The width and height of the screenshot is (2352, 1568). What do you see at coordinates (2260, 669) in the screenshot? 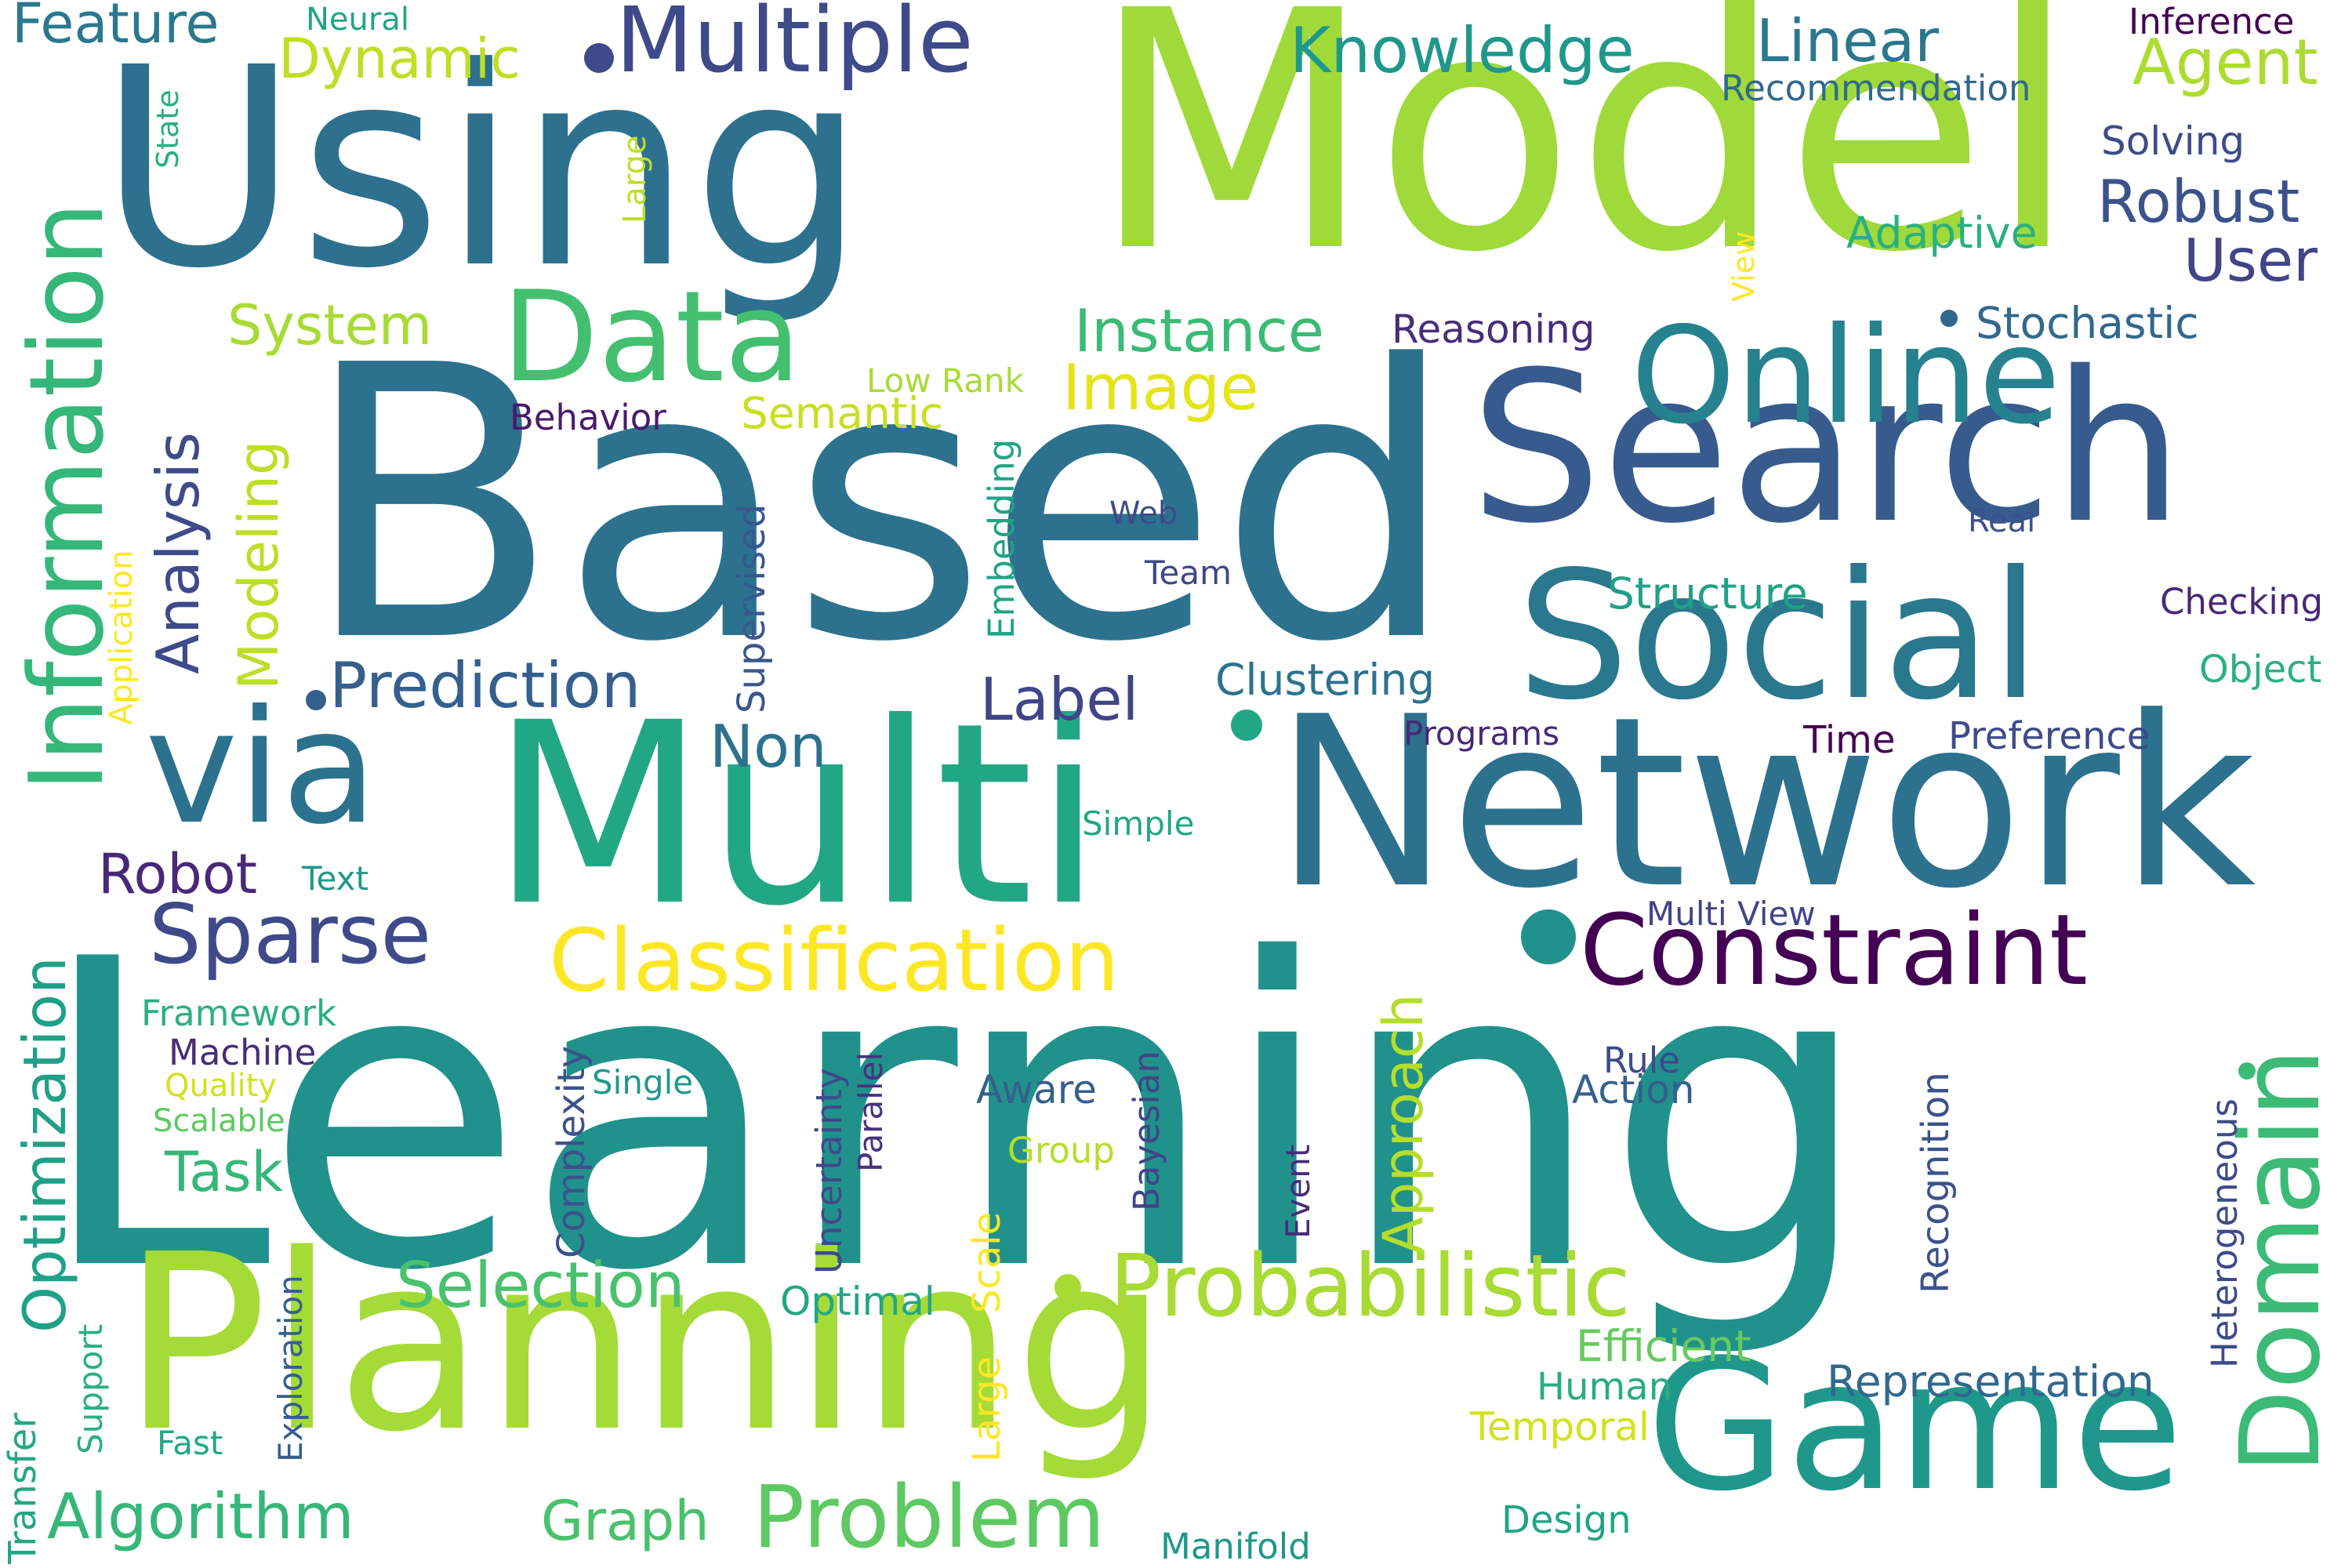
I see `word-object: Object` at bounding box center [2260, 669].